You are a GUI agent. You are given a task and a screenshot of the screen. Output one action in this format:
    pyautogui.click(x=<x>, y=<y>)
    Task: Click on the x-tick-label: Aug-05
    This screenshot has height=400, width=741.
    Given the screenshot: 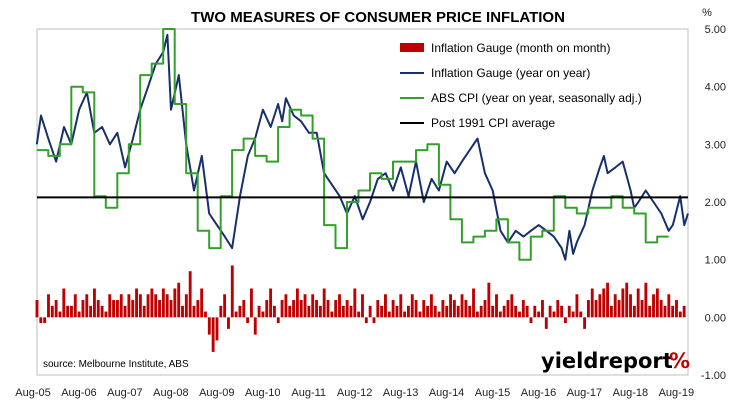 What is the action you would take?
    pyautogui.click(x=32, y=393)
    